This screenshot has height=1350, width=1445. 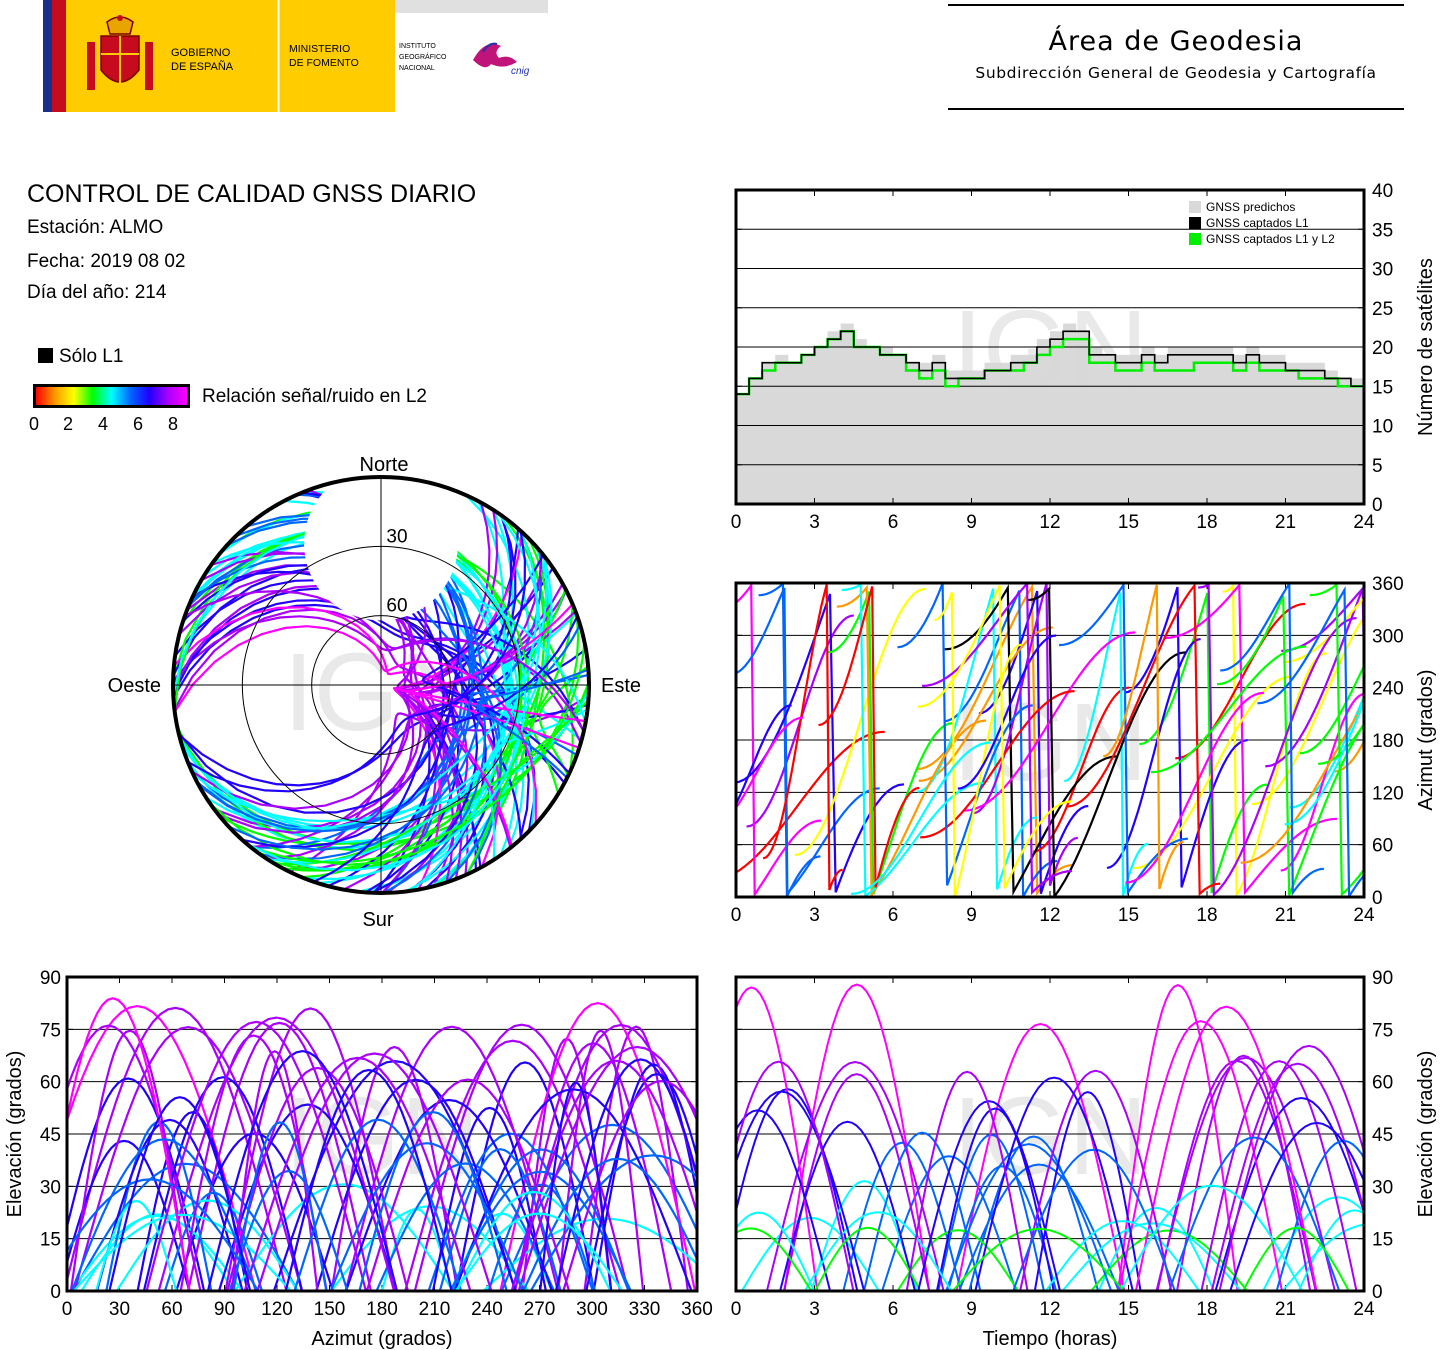 What do you see at coordinates (381, 1339) in the screenshot?
I see `x-axis-label: Azimut (grados)` at bounding box center [381, 1339].